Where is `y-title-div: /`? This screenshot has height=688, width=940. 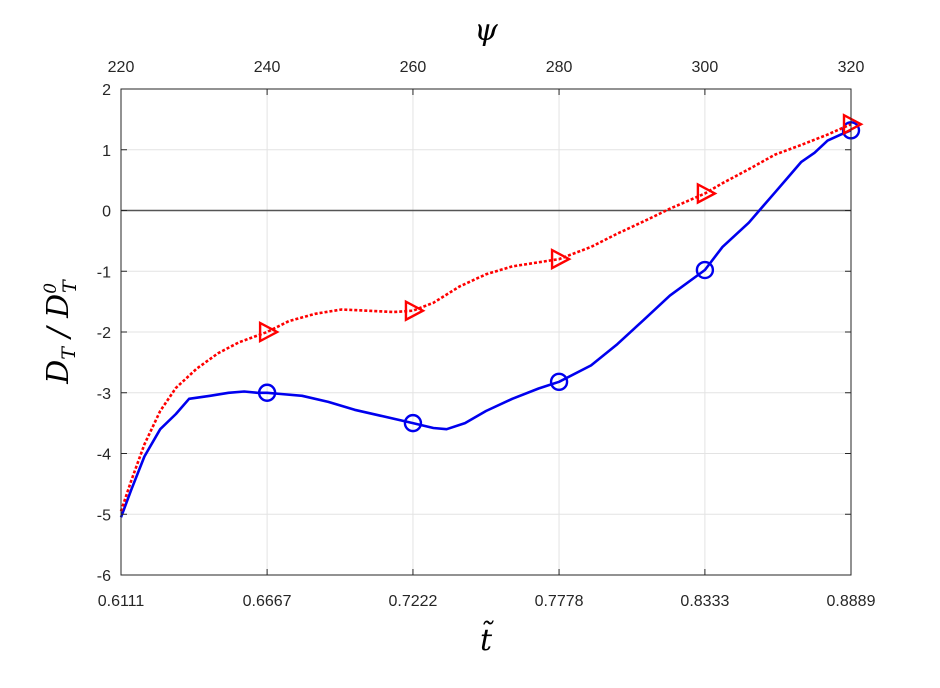 y-title-div: / is located at coordinates (58, 332).